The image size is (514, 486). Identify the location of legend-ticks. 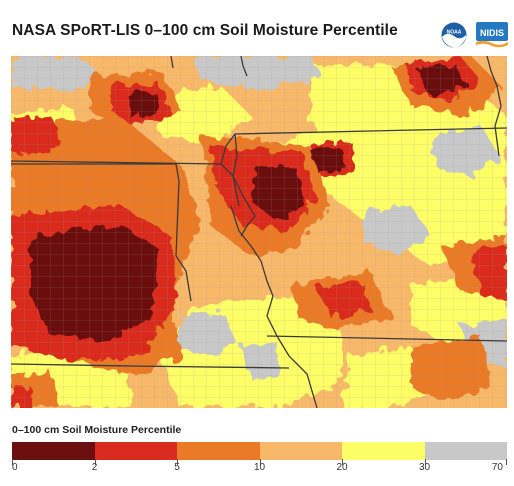
(259, 464).